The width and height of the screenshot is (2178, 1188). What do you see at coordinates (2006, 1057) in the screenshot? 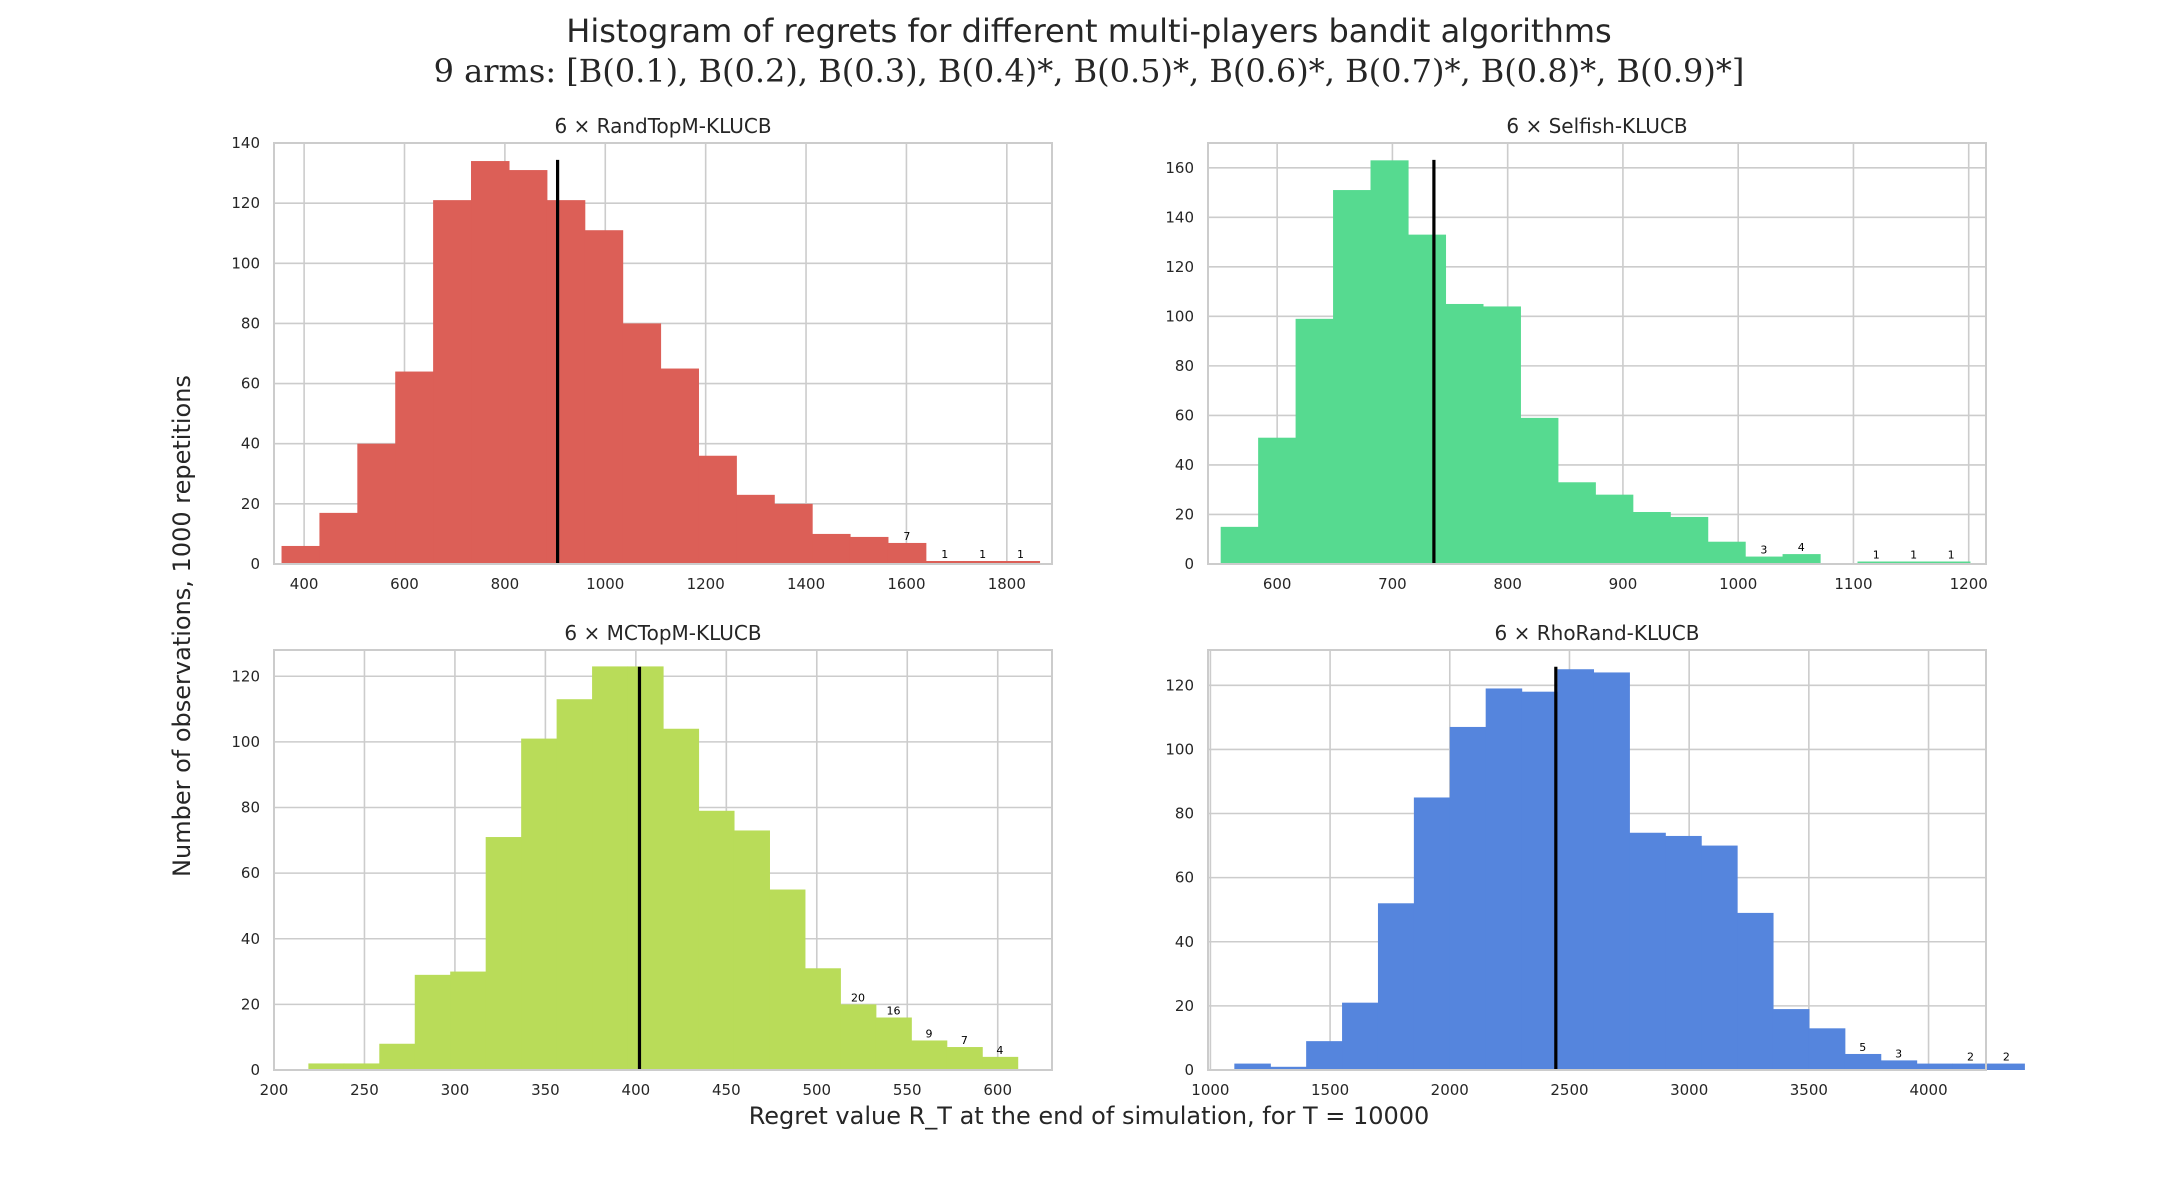
I see `bar-count-label: 2` at bounding box center [2006, 1057].